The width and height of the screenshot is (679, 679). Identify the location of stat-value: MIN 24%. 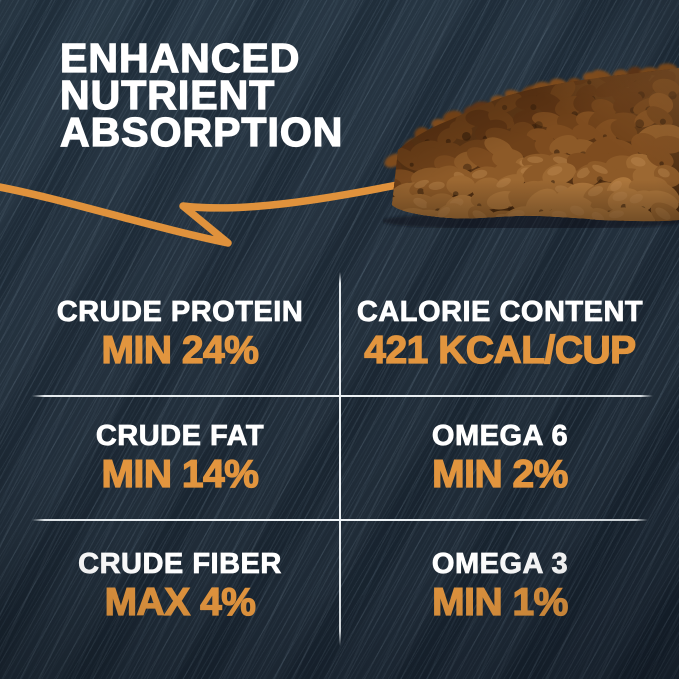
(180, 350).